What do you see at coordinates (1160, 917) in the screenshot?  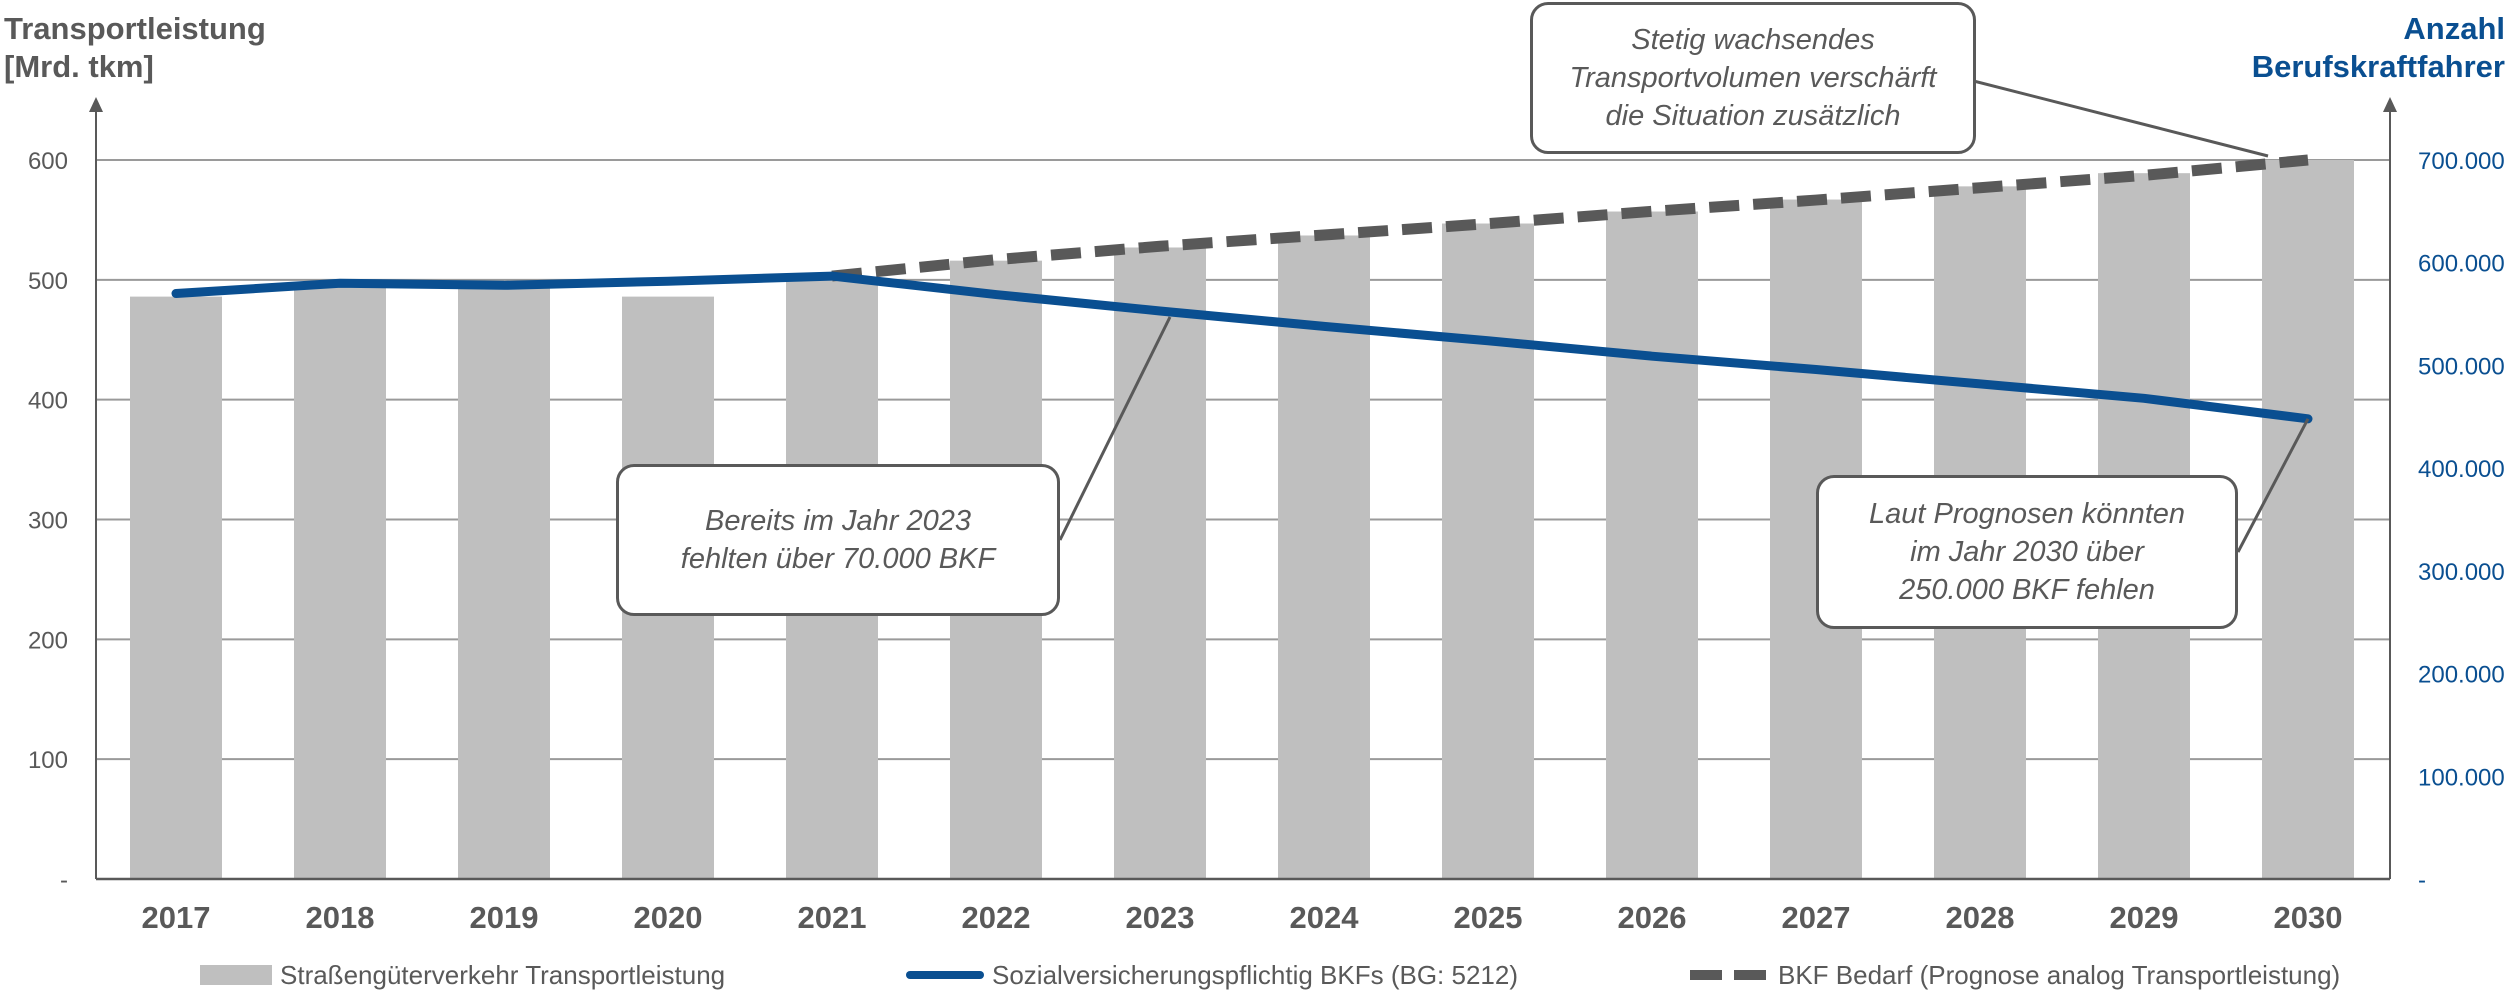 I see `x-tick-label: 2023` at bounding box center [1160, 917].